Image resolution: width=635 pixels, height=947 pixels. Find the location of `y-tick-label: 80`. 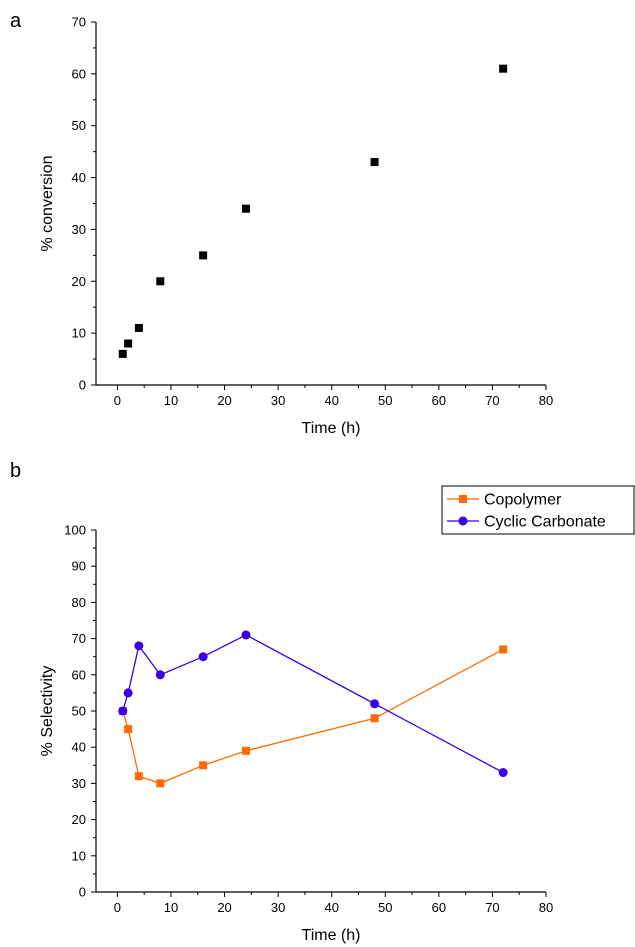

y-tick-label: 80 is located at coordinates (79, 602).